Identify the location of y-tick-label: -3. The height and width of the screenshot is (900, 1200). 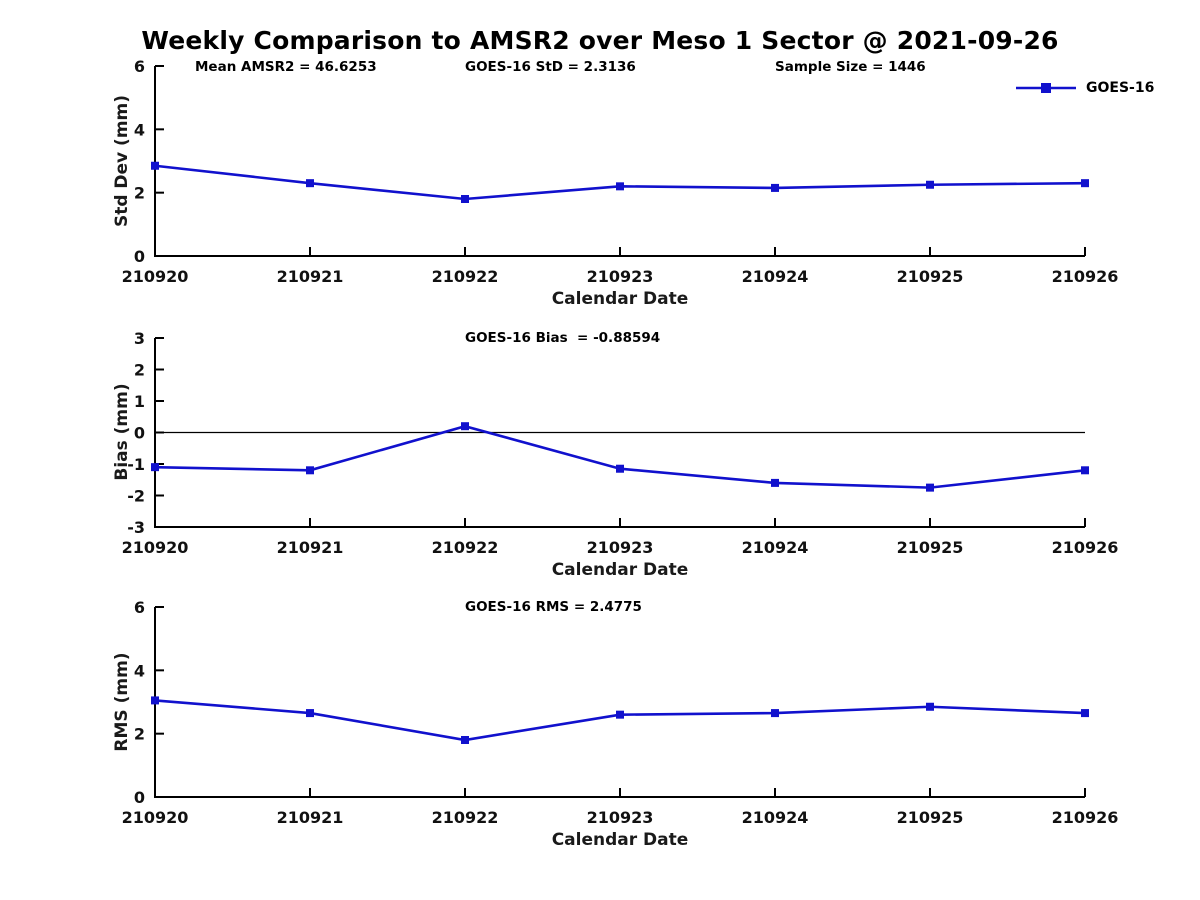
(136, 527).